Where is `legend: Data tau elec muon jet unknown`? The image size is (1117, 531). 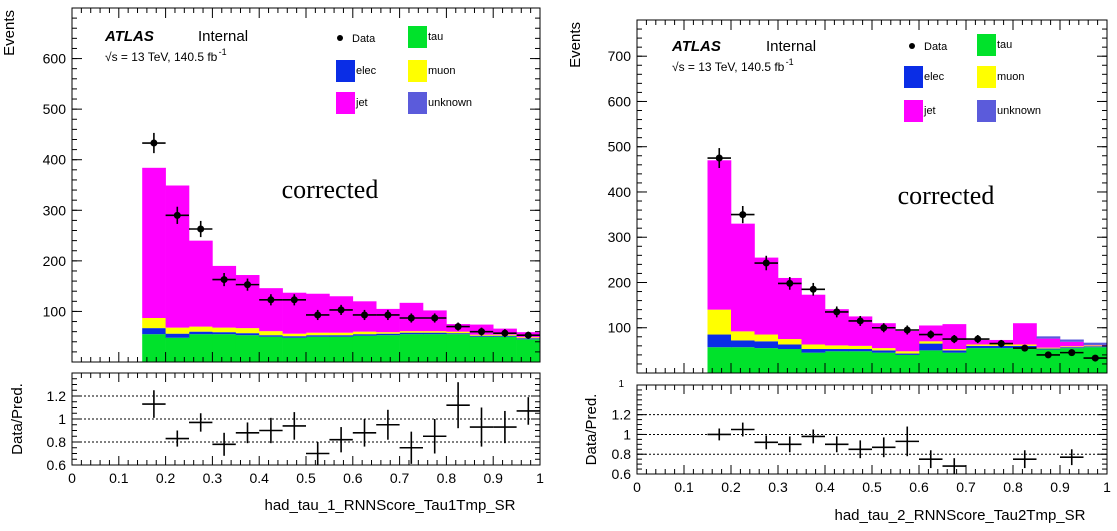 legend: Data tau elec muon jet unknown is located at coordinates (972, 78).